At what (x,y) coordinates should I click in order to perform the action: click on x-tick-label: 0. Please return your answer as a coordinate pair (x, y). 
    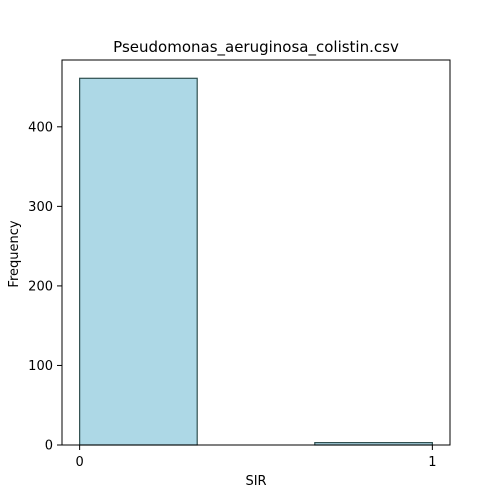
    Looking at the image, I should click on (79, 462).